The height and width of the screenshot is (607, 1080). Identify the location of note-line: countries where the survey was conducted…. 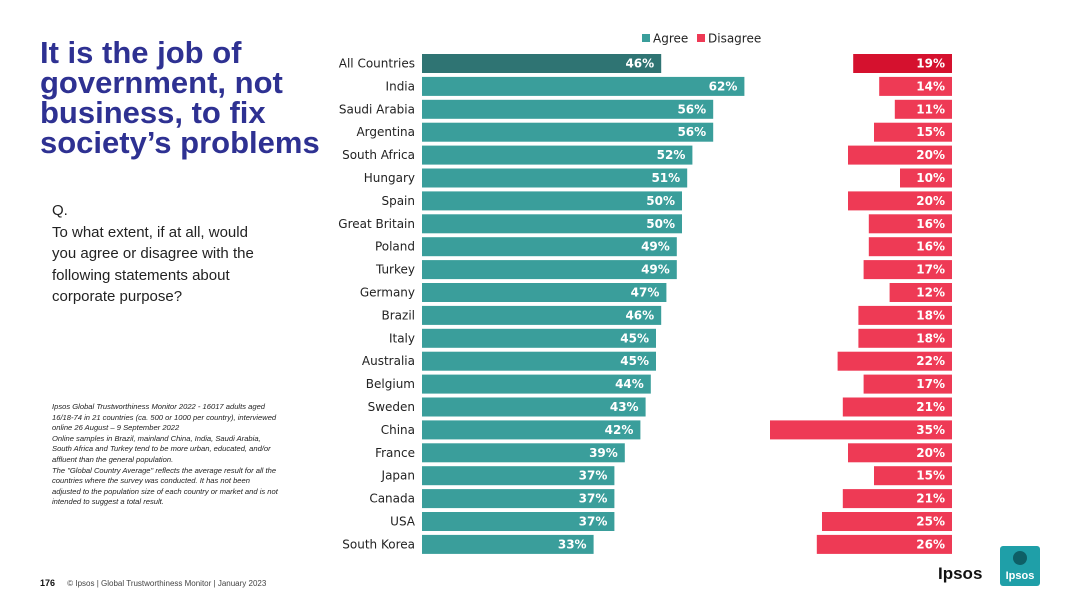
(151, 481).